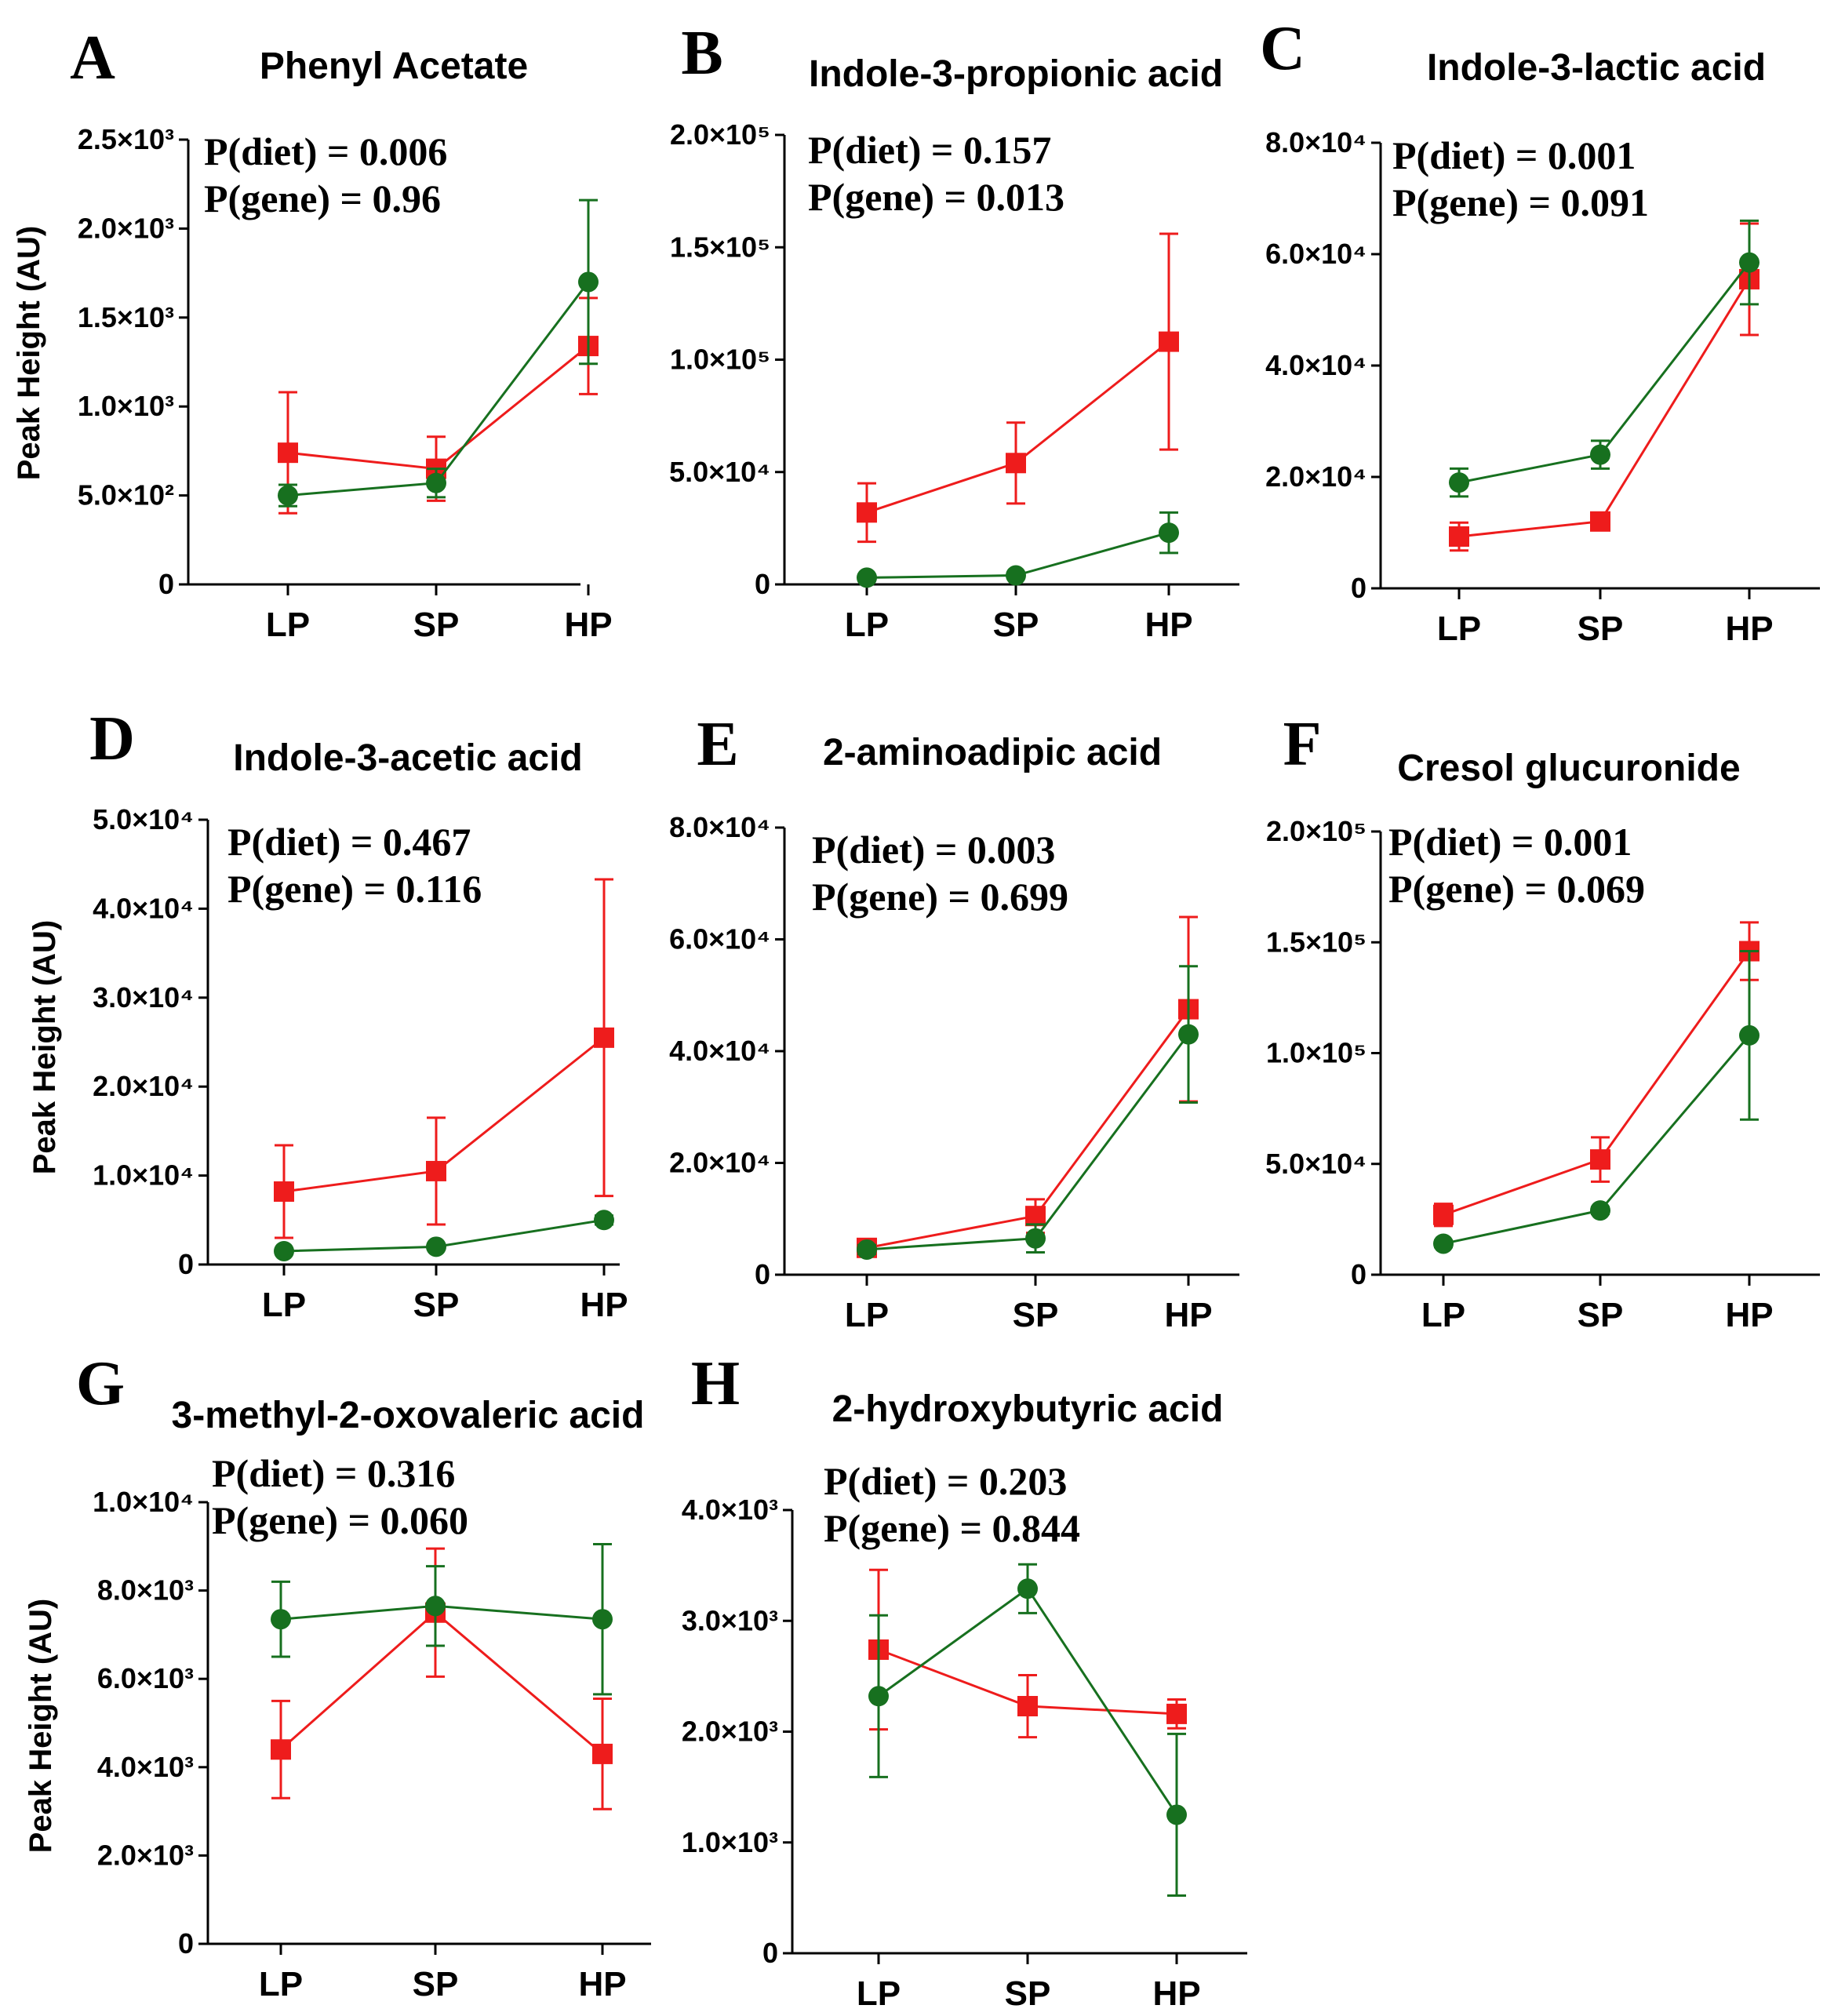 The image size is (1845, 2016). Describe the element at coordinates (146, 1855) in the screenshot. I see `y-tick-label: 2.0×10³` at that location.